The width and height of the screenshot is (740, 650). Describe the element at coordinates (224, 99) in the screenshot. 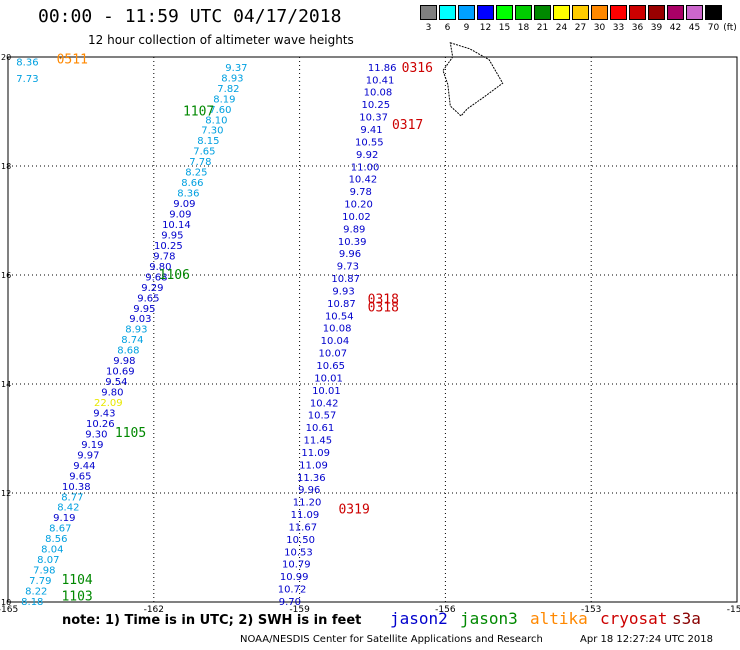

I see `wave-height-value: 8.19` at that location.